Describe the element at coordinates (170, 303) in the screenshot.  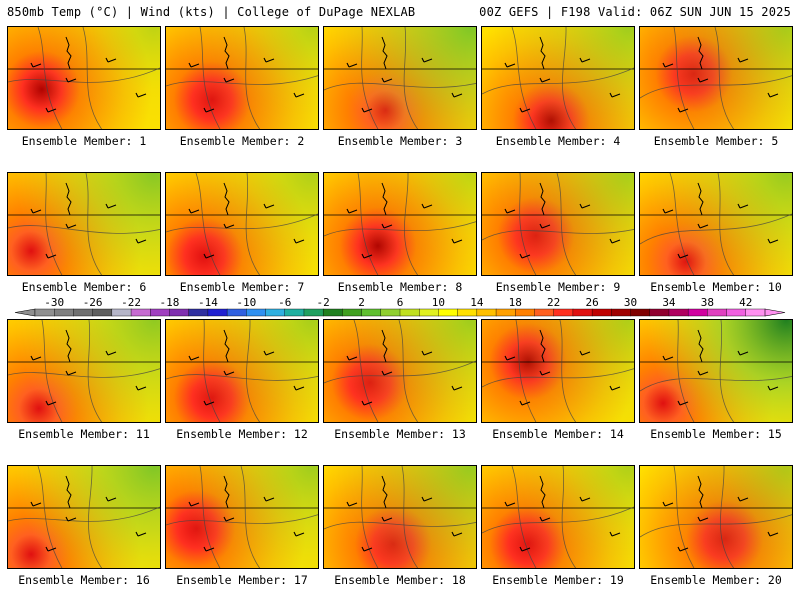
I see `colorbar-tick-label: -18` at that location.